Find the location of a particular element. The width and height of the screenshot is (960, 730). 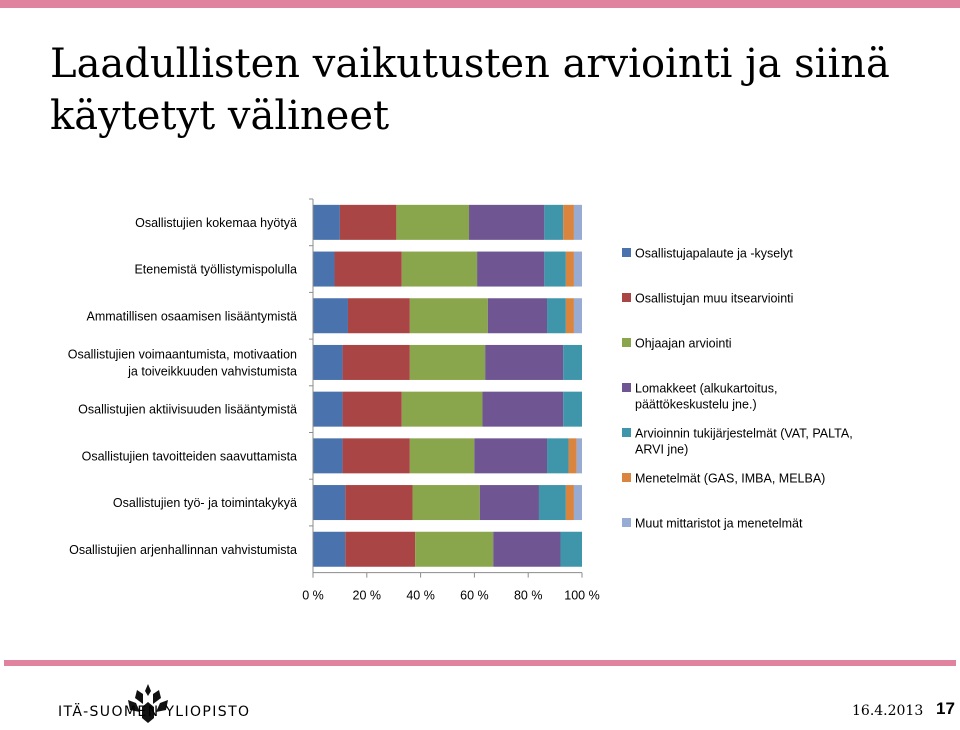

top-accent-bar is located at coordinates (480, 4).